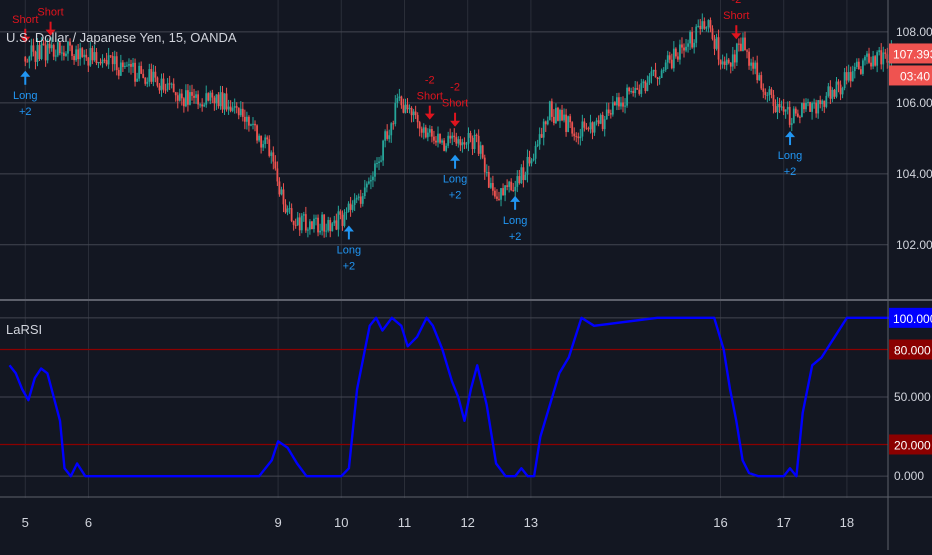 Image resolution: width=932 pixels, height=555 pixels. I want to click on long-arrow-head, so click(515, 198).